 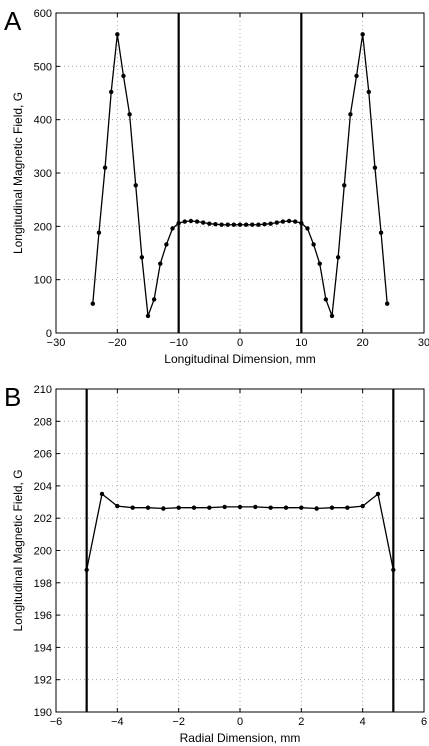 I want to click on y-tick-label: 204, so click(x=43, y=487).